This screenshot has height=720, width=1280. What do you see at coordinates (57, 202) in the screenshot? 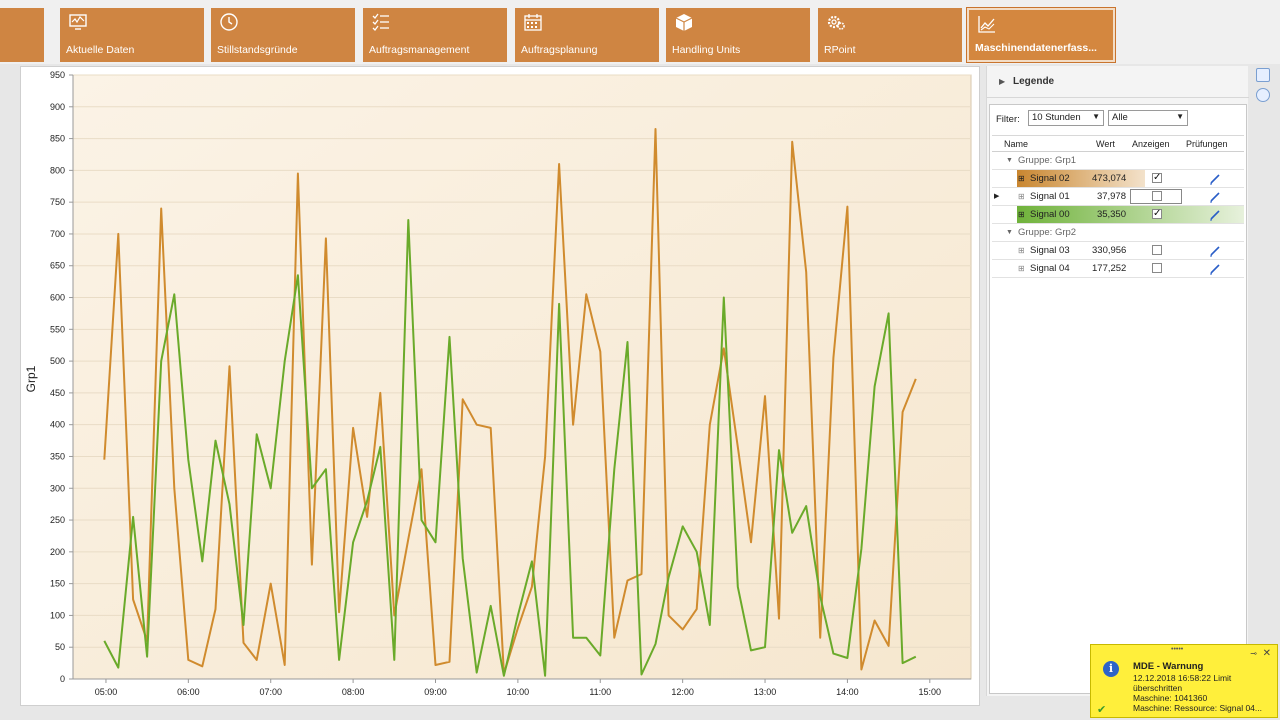
I see `y-tick-label: 750` at bounding box center [57, 202].